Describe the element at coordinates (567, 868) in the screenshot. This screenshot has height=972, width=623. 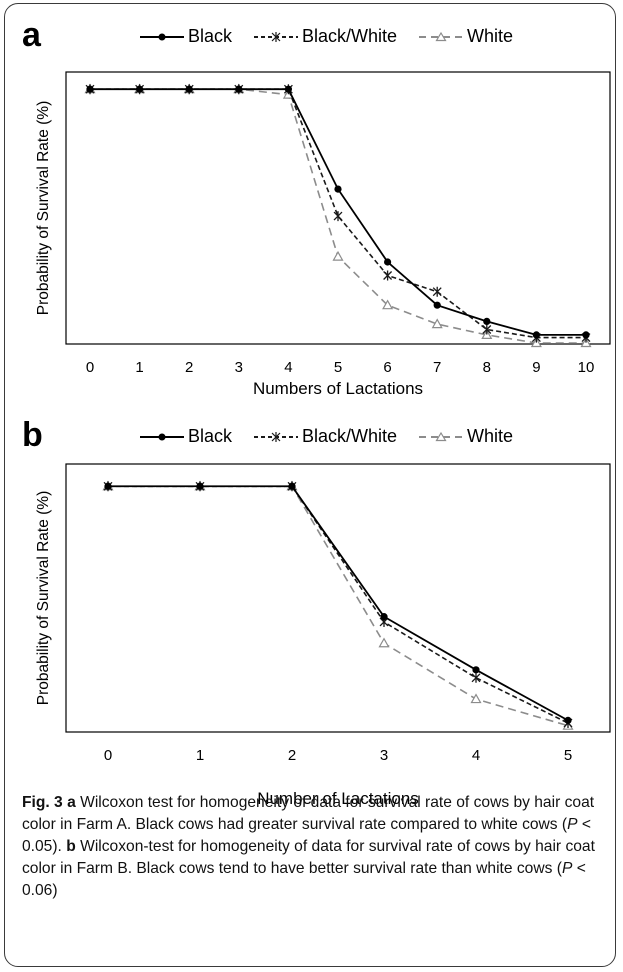
I see `caption-b-p: P` at that location.